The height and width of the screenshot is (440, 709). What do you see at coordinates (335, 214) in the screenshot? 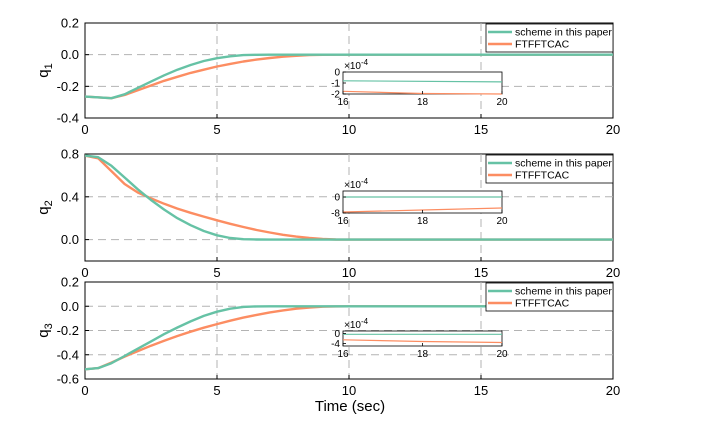
I see `inset-y-tick-label: -8` at bounding box center [335, 214].